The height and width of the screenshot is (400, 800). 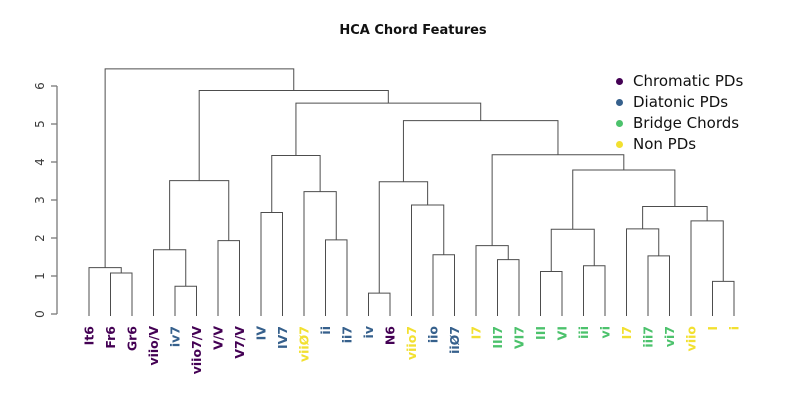 What do you see at coordinates (368, 332) in the screenshot?
I see `leaf-label: iv` at bounding box center [368, 332].